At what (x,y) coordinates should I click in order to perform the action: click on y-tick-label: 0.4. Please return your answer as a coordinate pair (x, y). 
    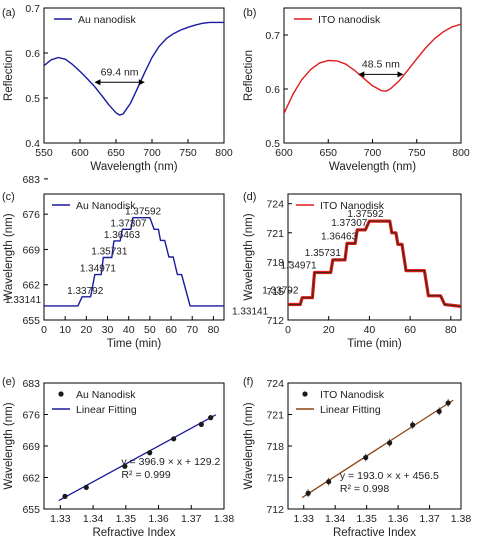
    Looking at the image, I should click on (32, 144).